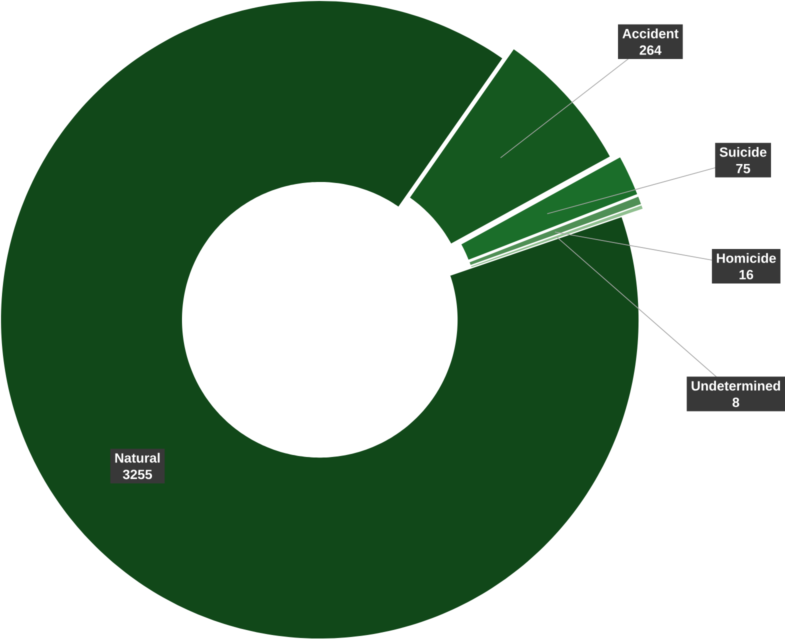 The width and height of the screenshot is (785, 640). Describe the element at coordinates (137, 458) in the screenshot. I see `slice-label: Natural` at that location.